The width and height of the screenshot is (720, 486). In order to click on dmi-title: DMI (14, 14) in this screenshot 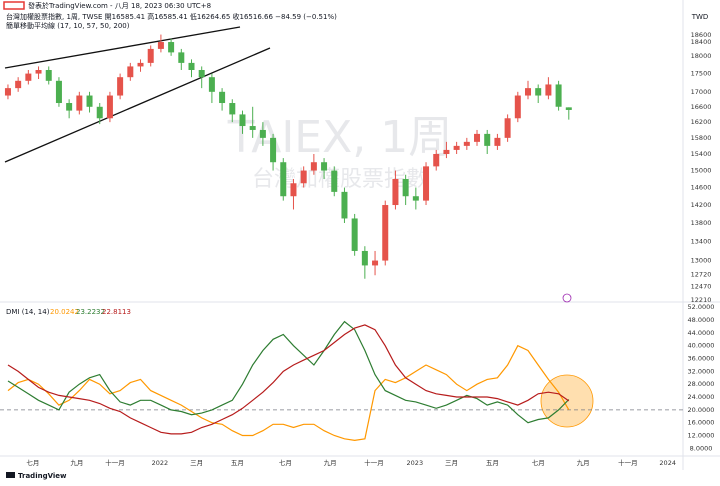, I will do `click(28, 312)`.